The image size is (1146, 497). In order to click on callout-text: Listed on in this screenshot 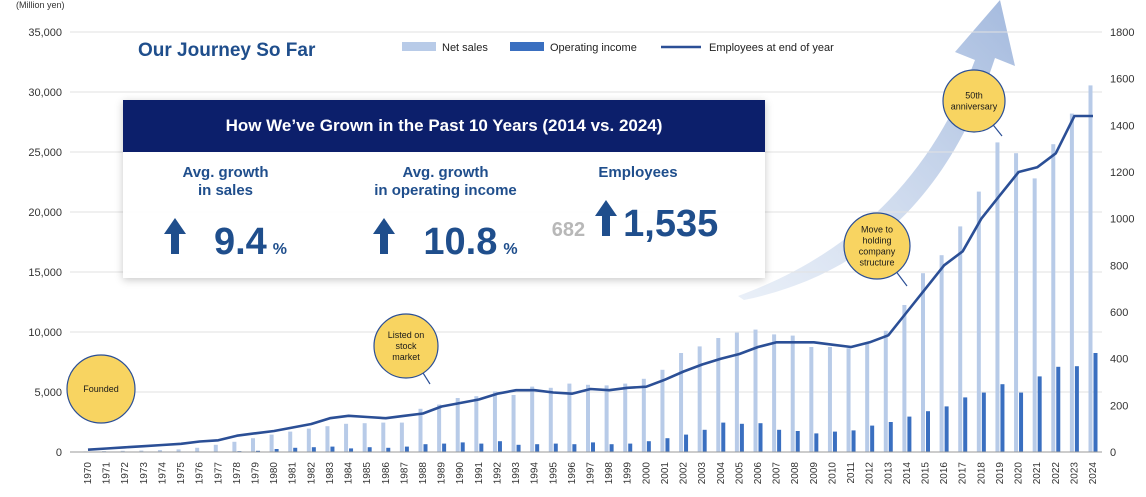, I will do `click(406, 335)`.